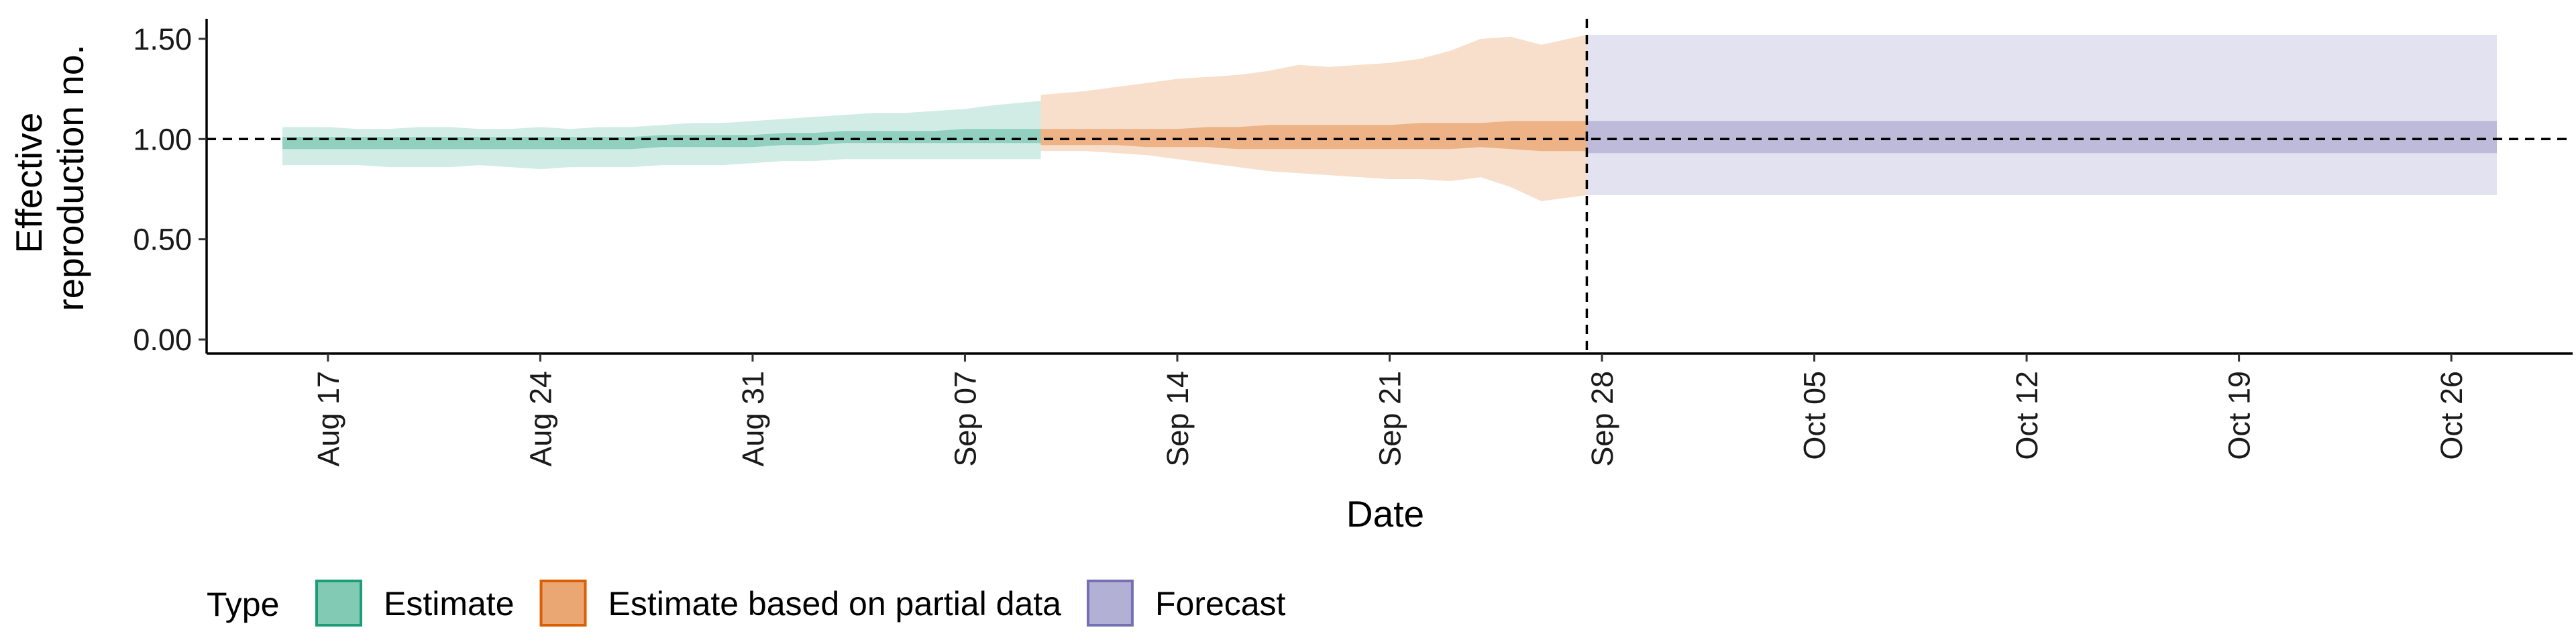 The height and width of the screenshot is (644, 2576). I want to click on band-90-estimate, so click(661, 135).